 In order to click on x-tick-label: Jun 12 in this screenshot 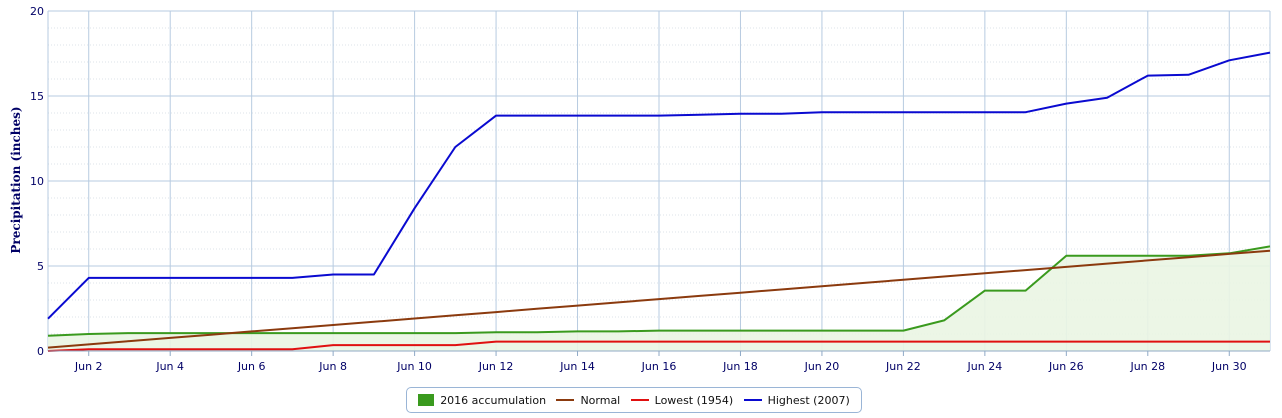, I will do `click(496, 366)`.